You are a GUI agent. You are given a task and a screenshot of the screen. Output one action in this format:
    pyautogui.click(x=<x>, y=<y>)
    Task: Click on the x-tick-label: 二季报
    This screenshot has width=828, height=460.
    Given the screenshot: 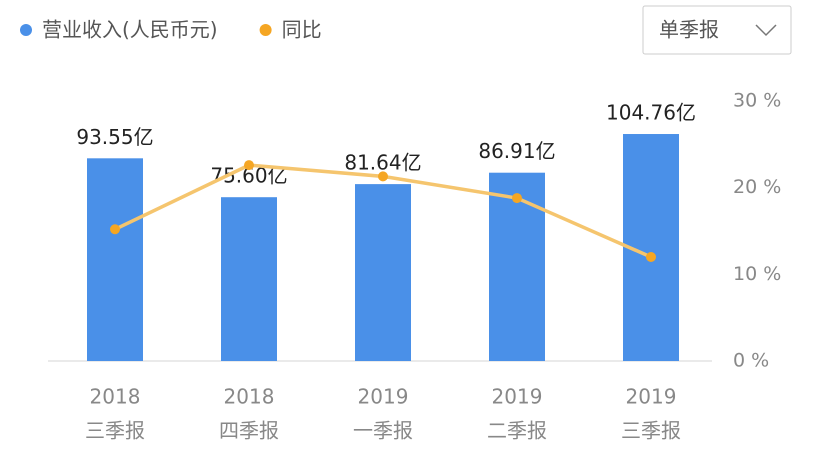 What is the action you would take?
    pyautogui.click(x=517, y=431)
    